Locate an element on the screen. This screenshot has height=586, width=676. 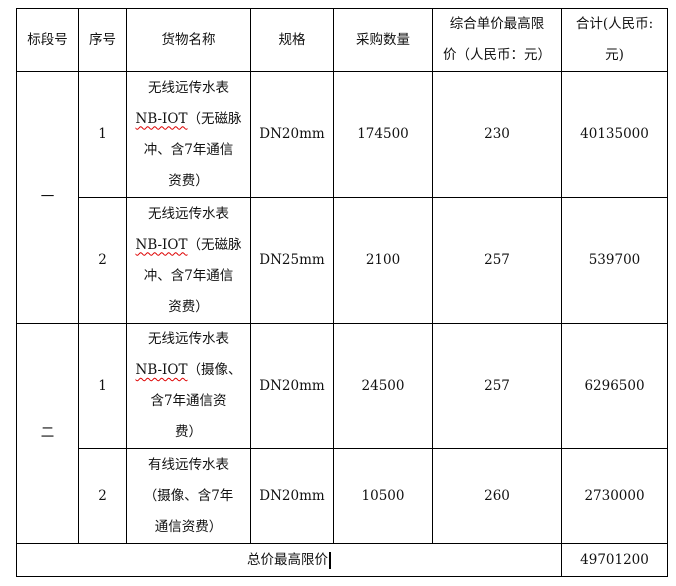
header-spec: 规格 is located at coordinates (292, 40).